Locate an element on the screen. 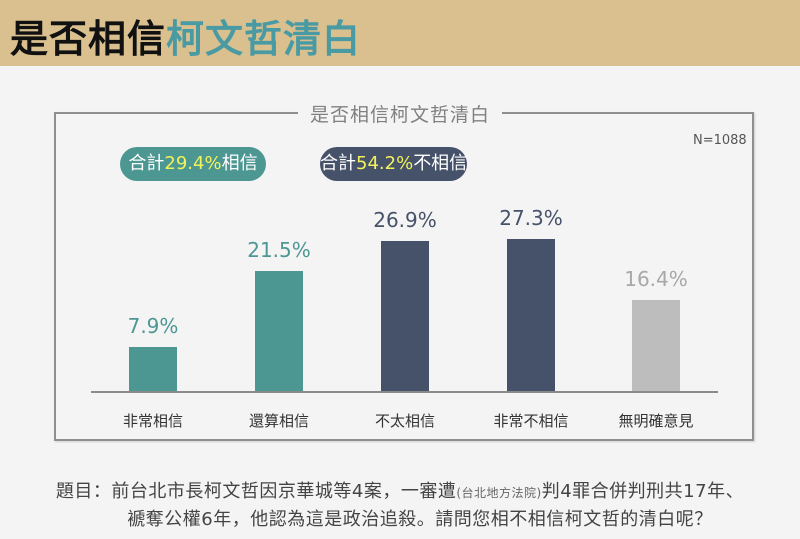 The image size is (800, 539). badge-suffix: 不相信 is located at coordinates (440, 163).